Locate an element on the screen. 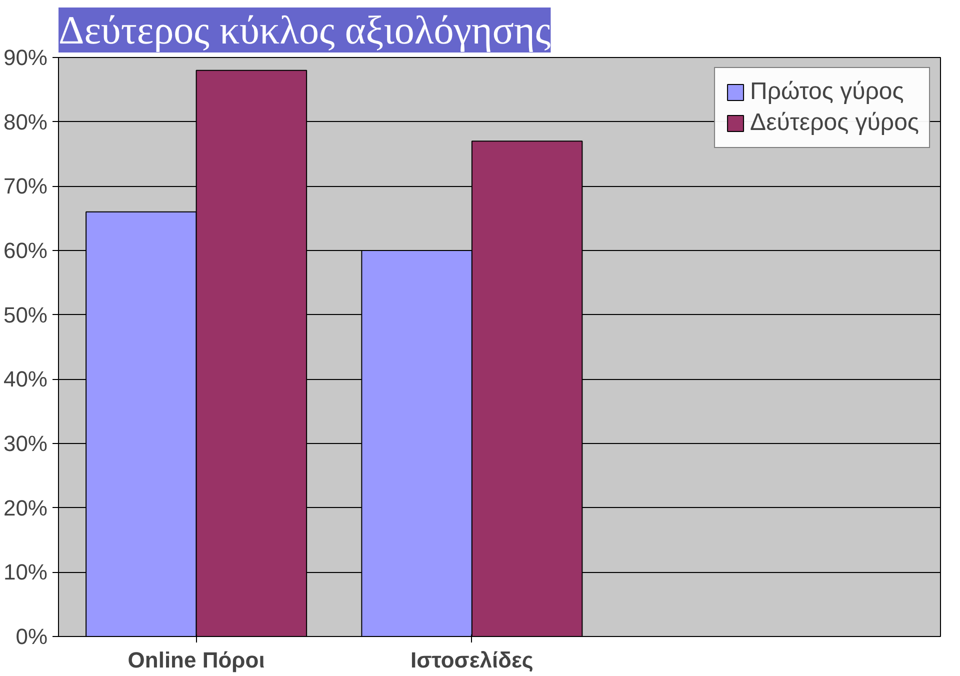 This screenshot has height=676, width=960. y-tick-label: 10% is located at coordinates (25, 572).